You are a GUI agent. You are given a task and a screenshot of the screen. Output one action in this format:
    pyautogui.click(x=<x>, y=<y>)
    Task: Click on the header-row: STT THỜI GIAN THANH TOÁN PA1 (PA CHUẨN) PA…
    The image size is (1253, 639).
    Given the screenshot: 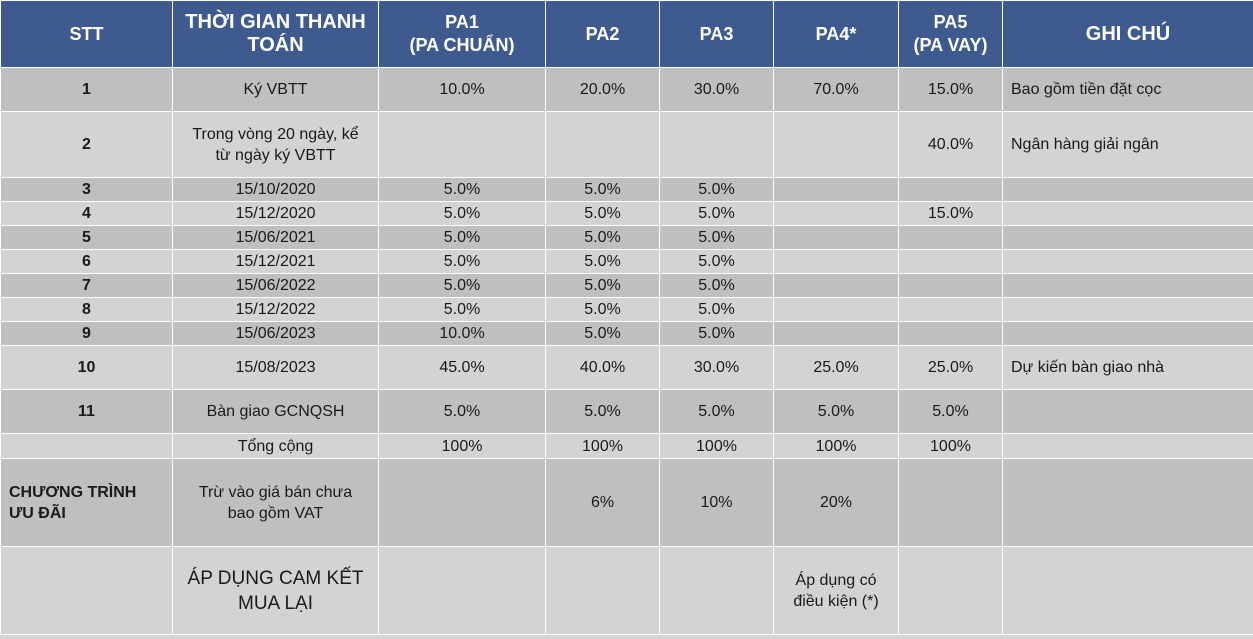 What is the action you would take?
    pyautogui.click(x=626, y=34)
    